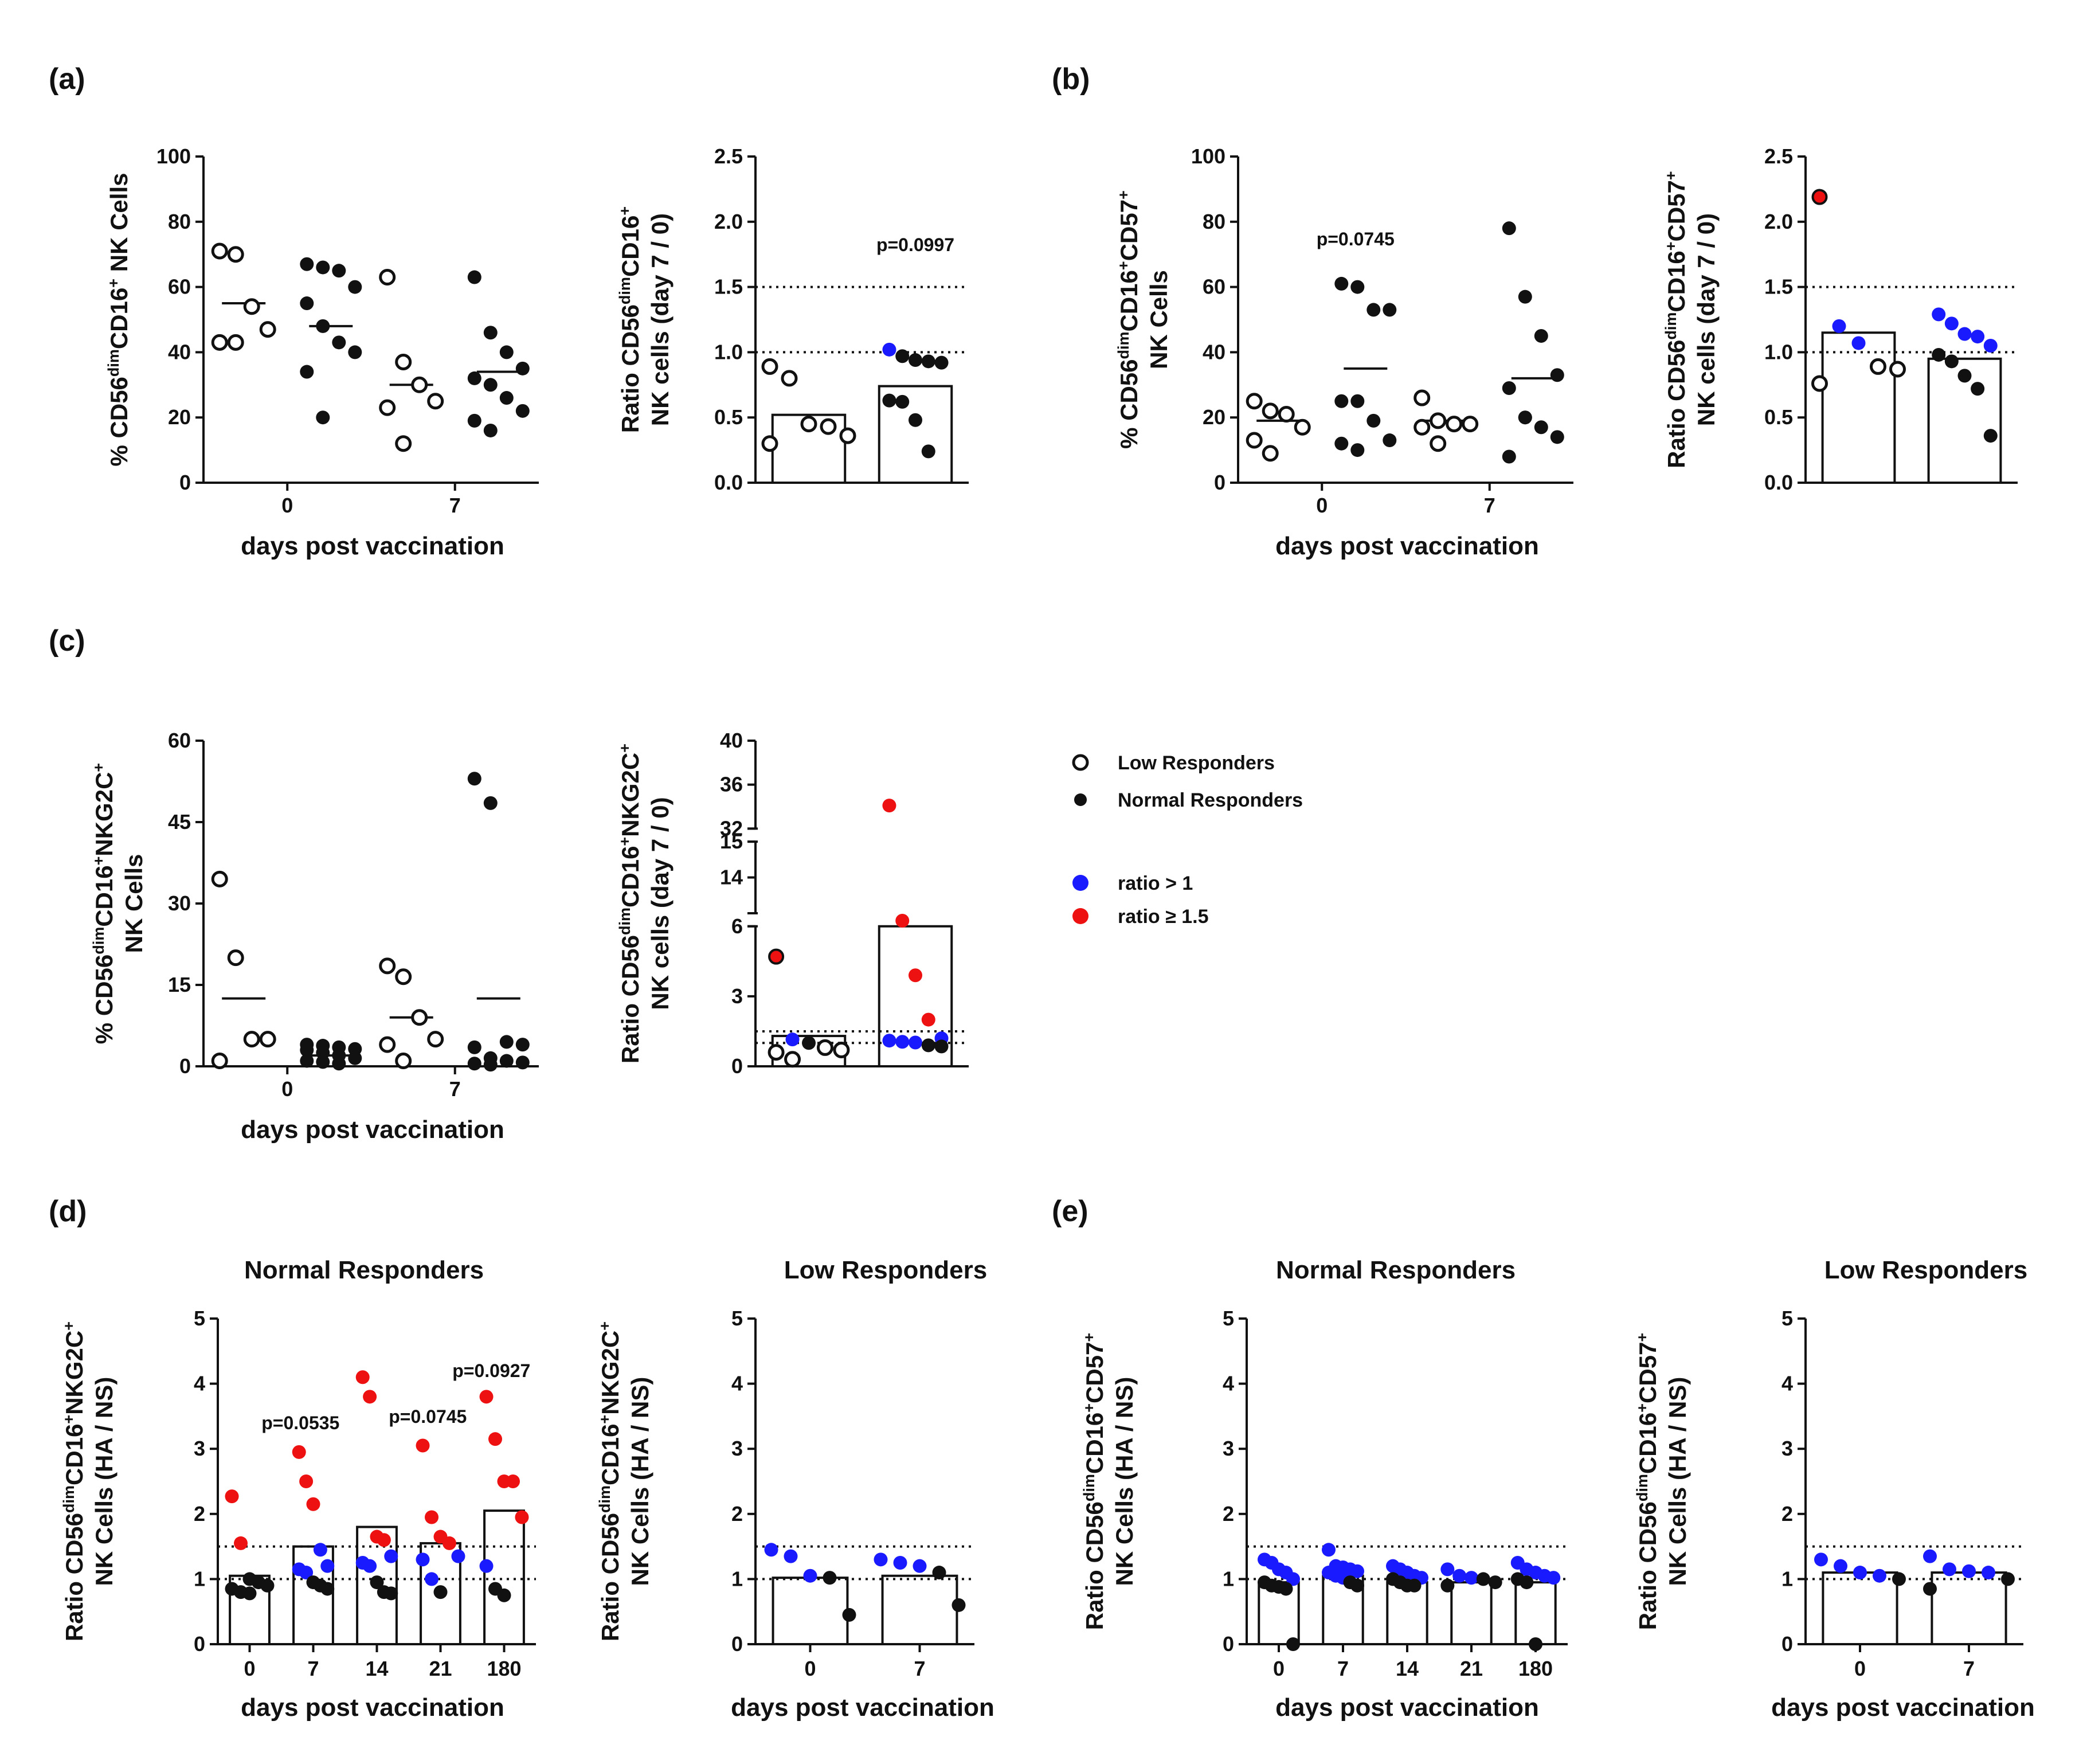  Describe the element at coordinates (1163, 917) in the screenshot. I see `legend-label-red: ratio ≥ 1.5` at that location.